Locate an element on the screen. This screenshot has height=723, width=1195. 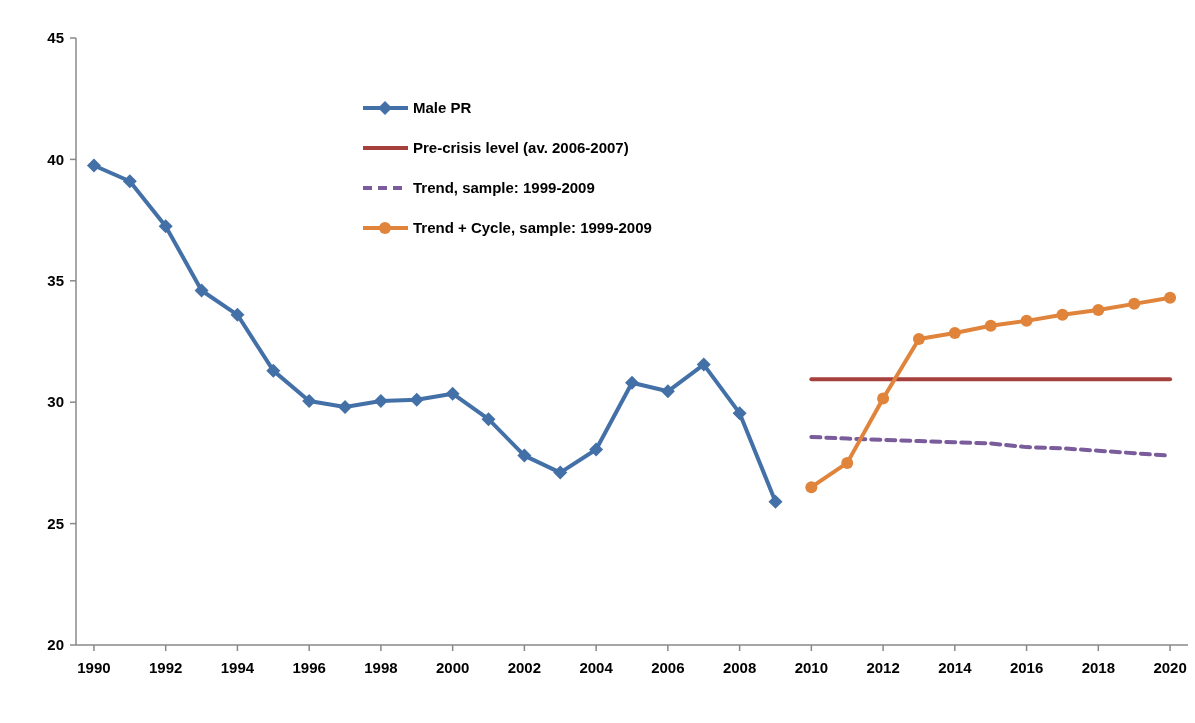
x-tick-label: 1998 is located at coordinates (381, 667).